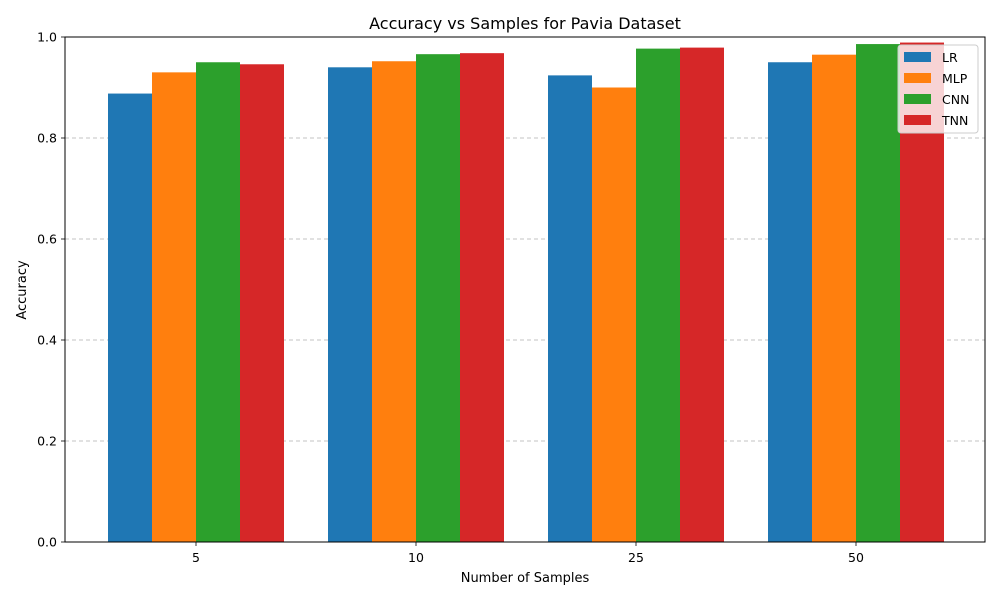 This screenshot has width=1000, height=600. I want to click on legend-label-cnn: CNN, so click(955, 99).